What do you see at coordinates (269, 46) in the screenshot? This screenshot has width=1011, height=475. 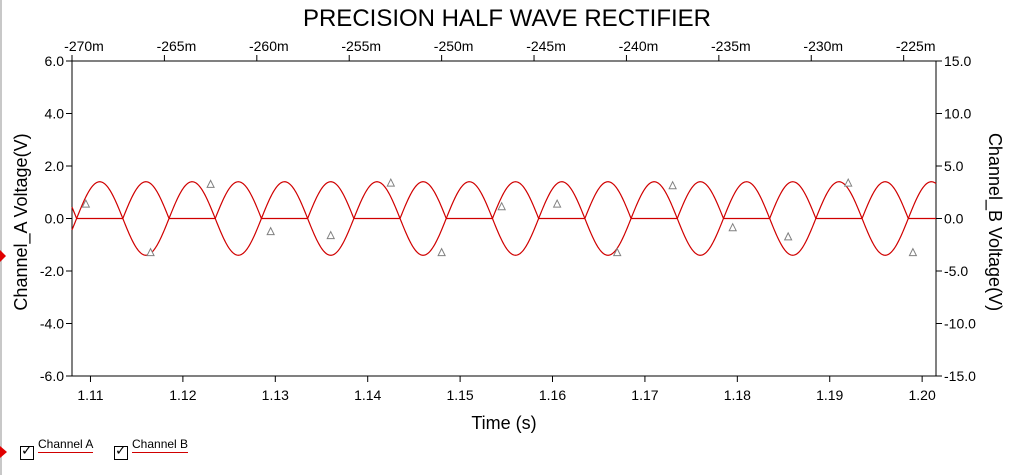 I see `x2-tick-label: -260m` at bounding box center [269, 46].